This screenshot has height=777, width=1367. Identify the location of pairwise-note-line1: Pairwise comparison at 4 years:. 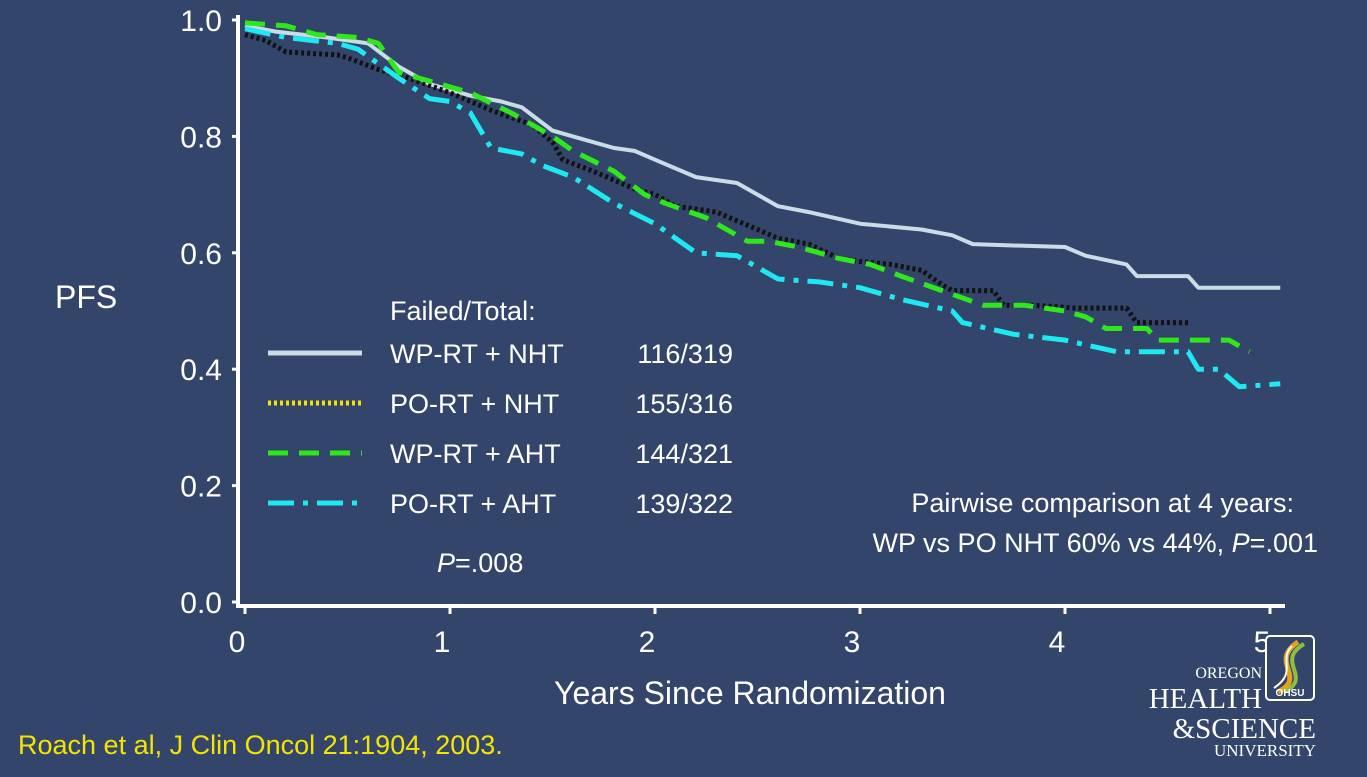
(1102, 503).